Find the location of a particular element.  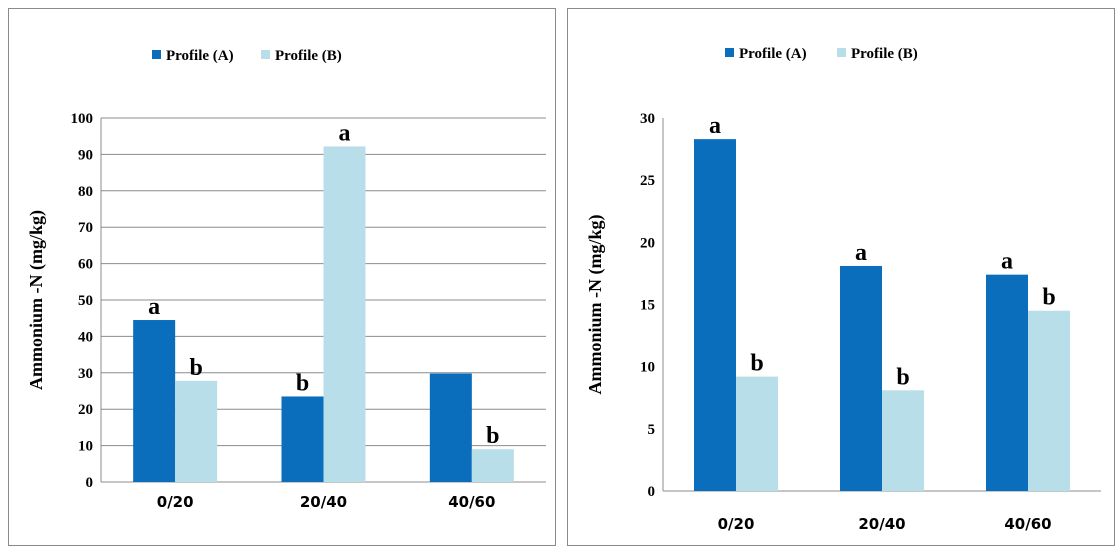

y-tick-label: 100 is located at coordinates (82, 119).